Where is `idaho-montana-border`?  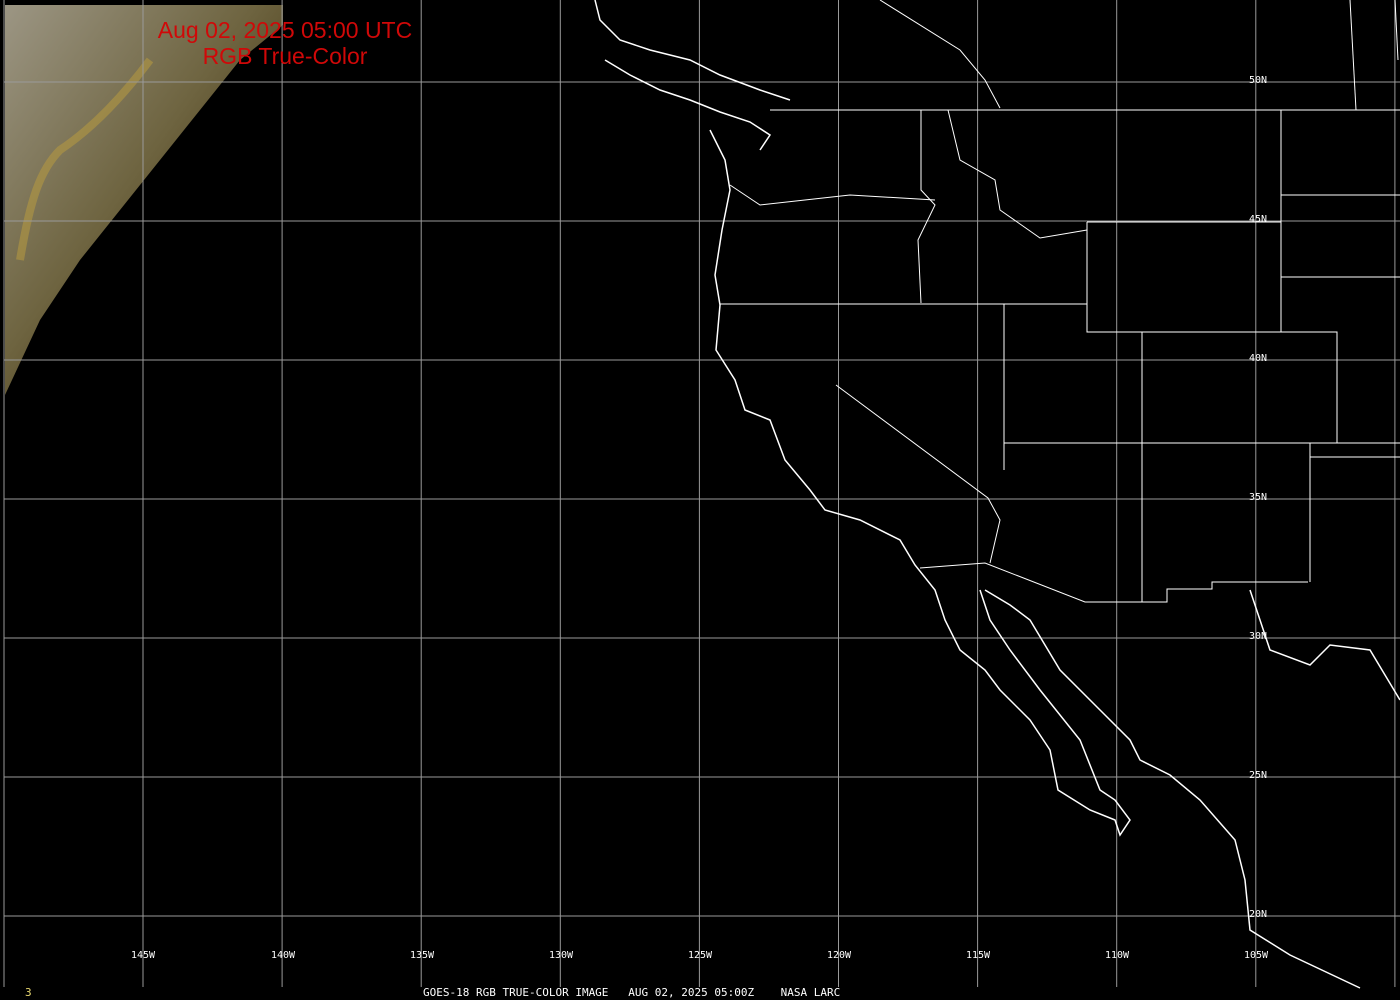
idaho-montana-border is located at coordinates (1017, 174).